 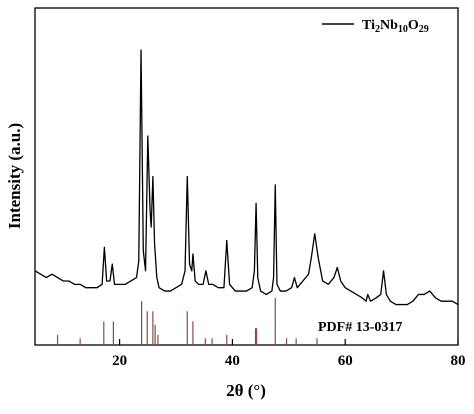 What do you see at coordinates (360, 327) in the screenshot?
I see `reference-label: PDF# 13-0317` at bounding box center [360, 327].